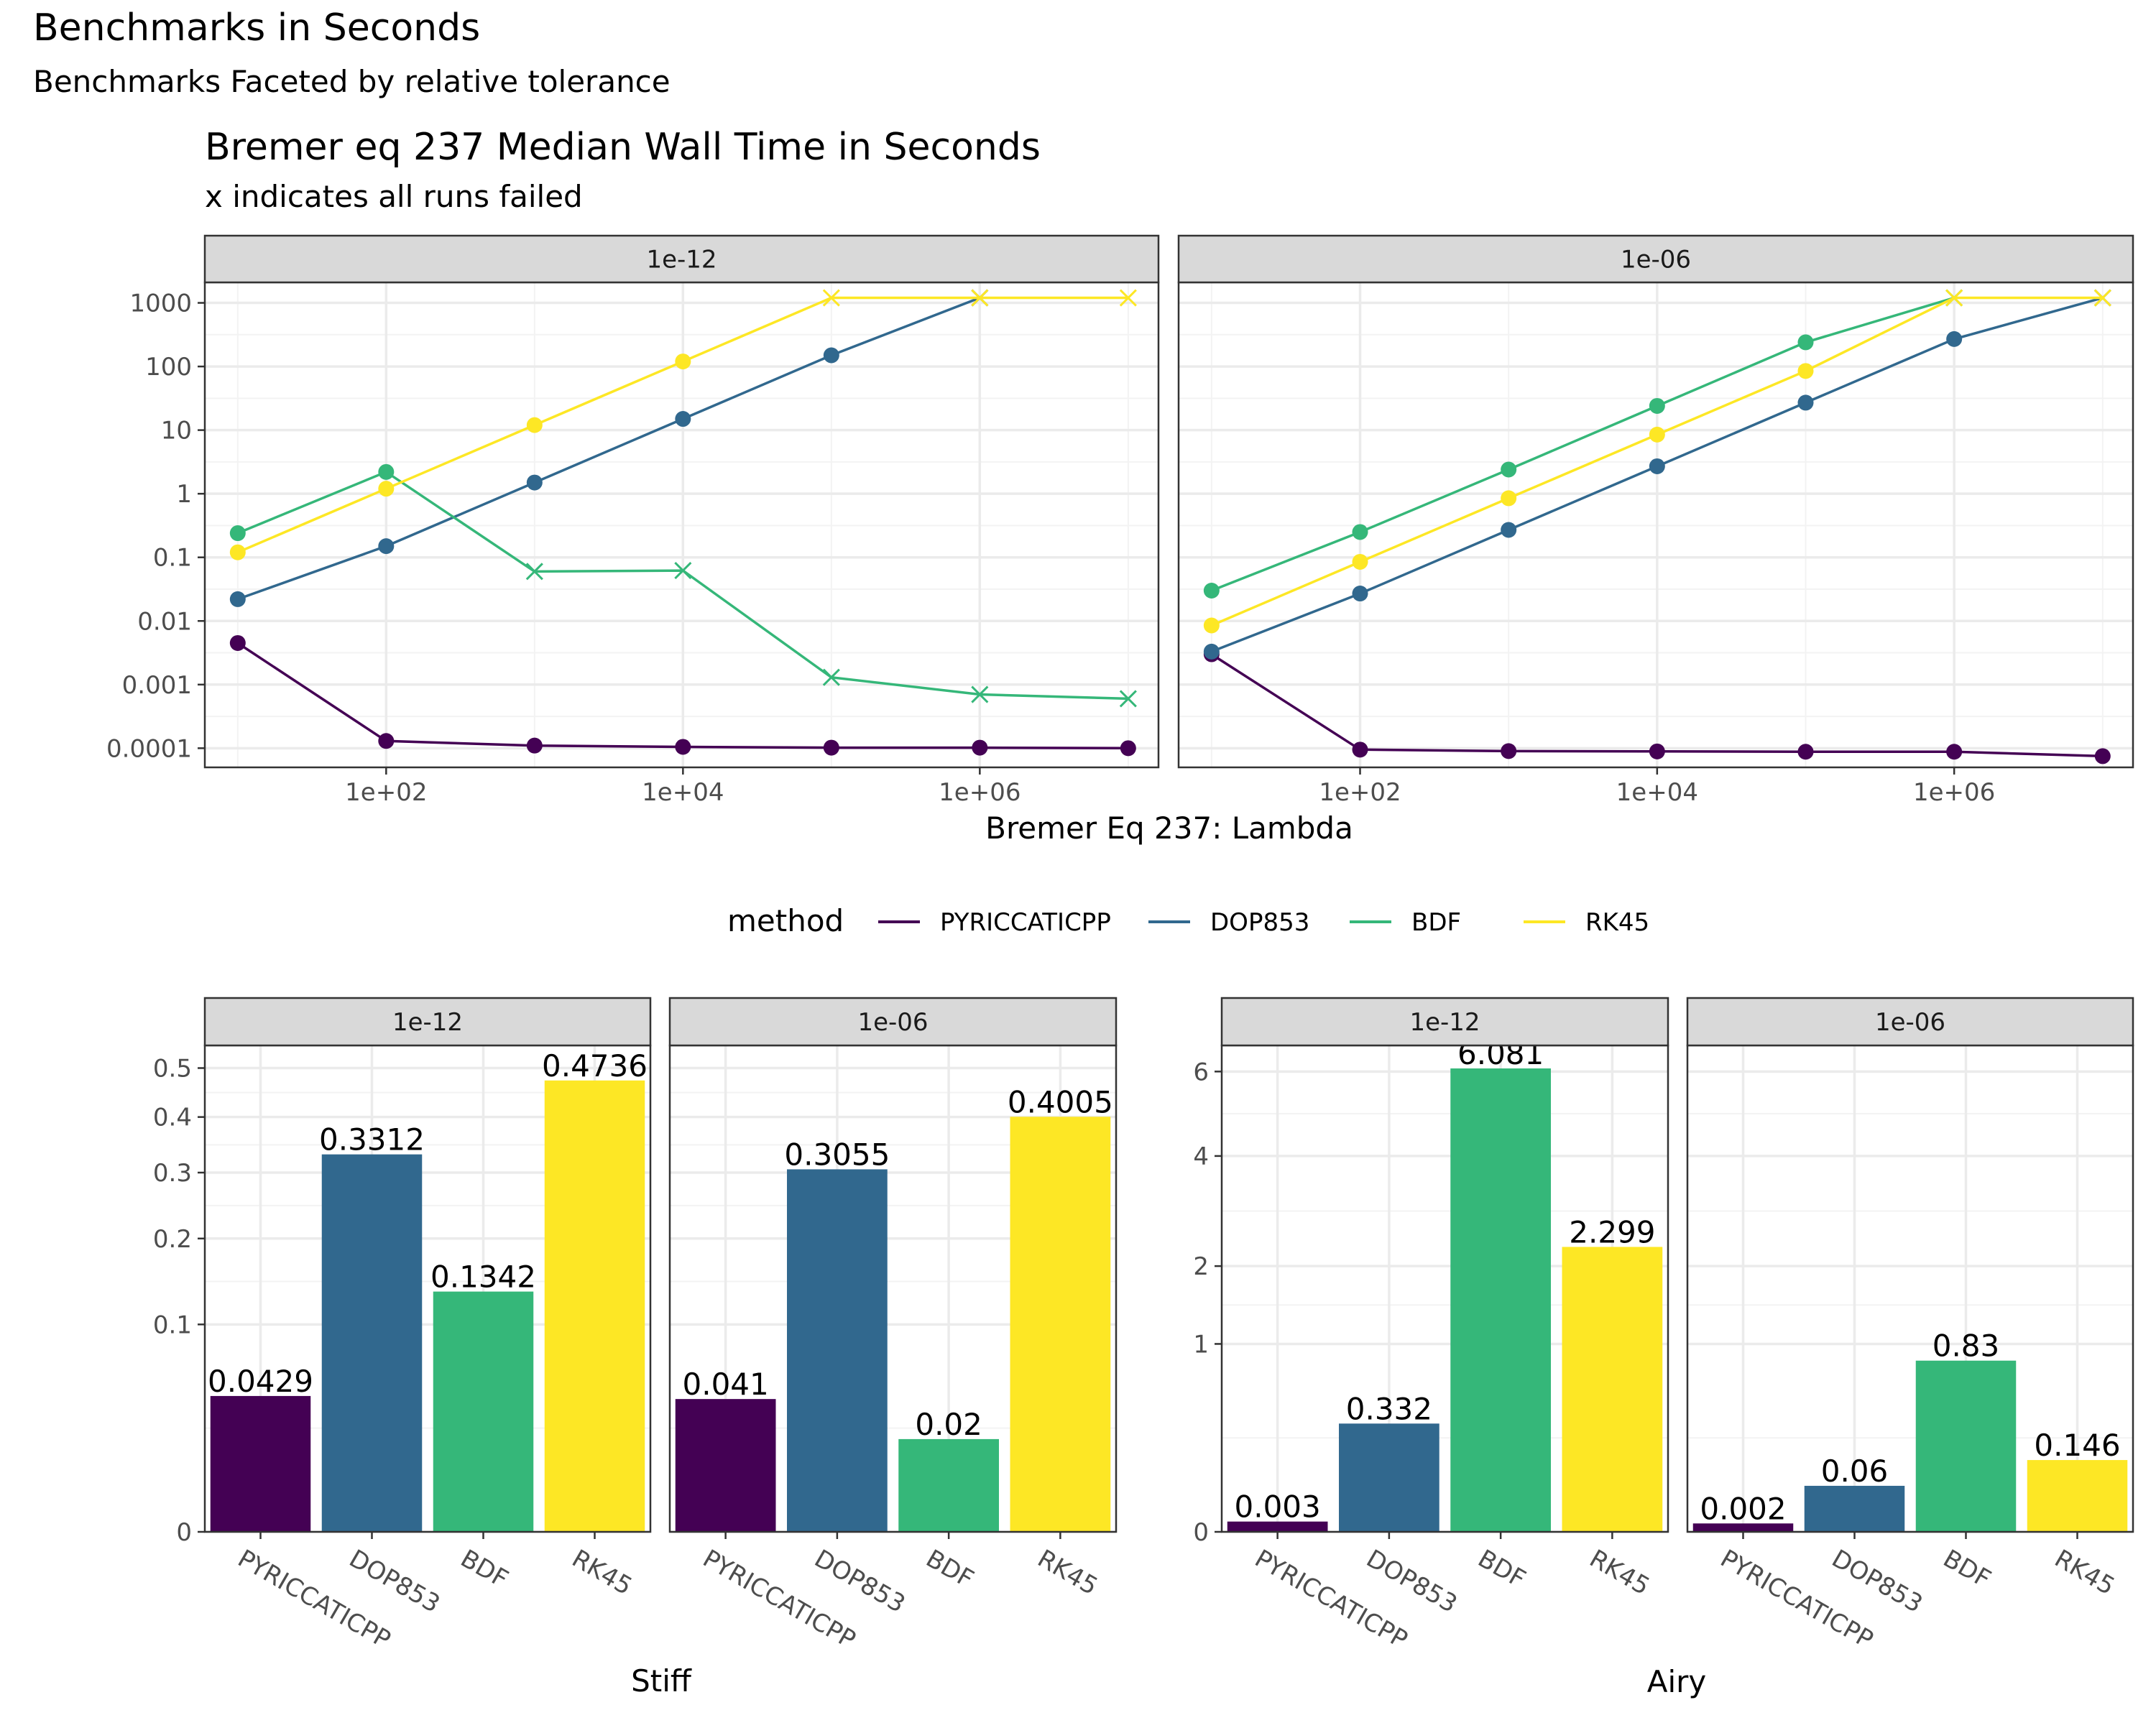  I want to click on y-tick-label: 0.2, so click(172, 1239).